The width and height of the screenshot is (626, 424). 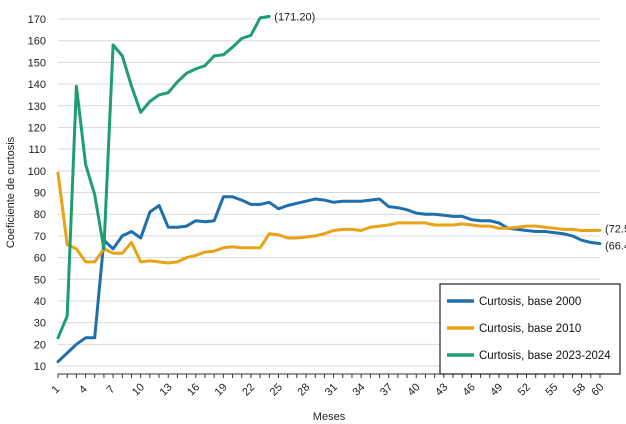 I want to click on x-tick-label: 16, so click(x=193, y=389).